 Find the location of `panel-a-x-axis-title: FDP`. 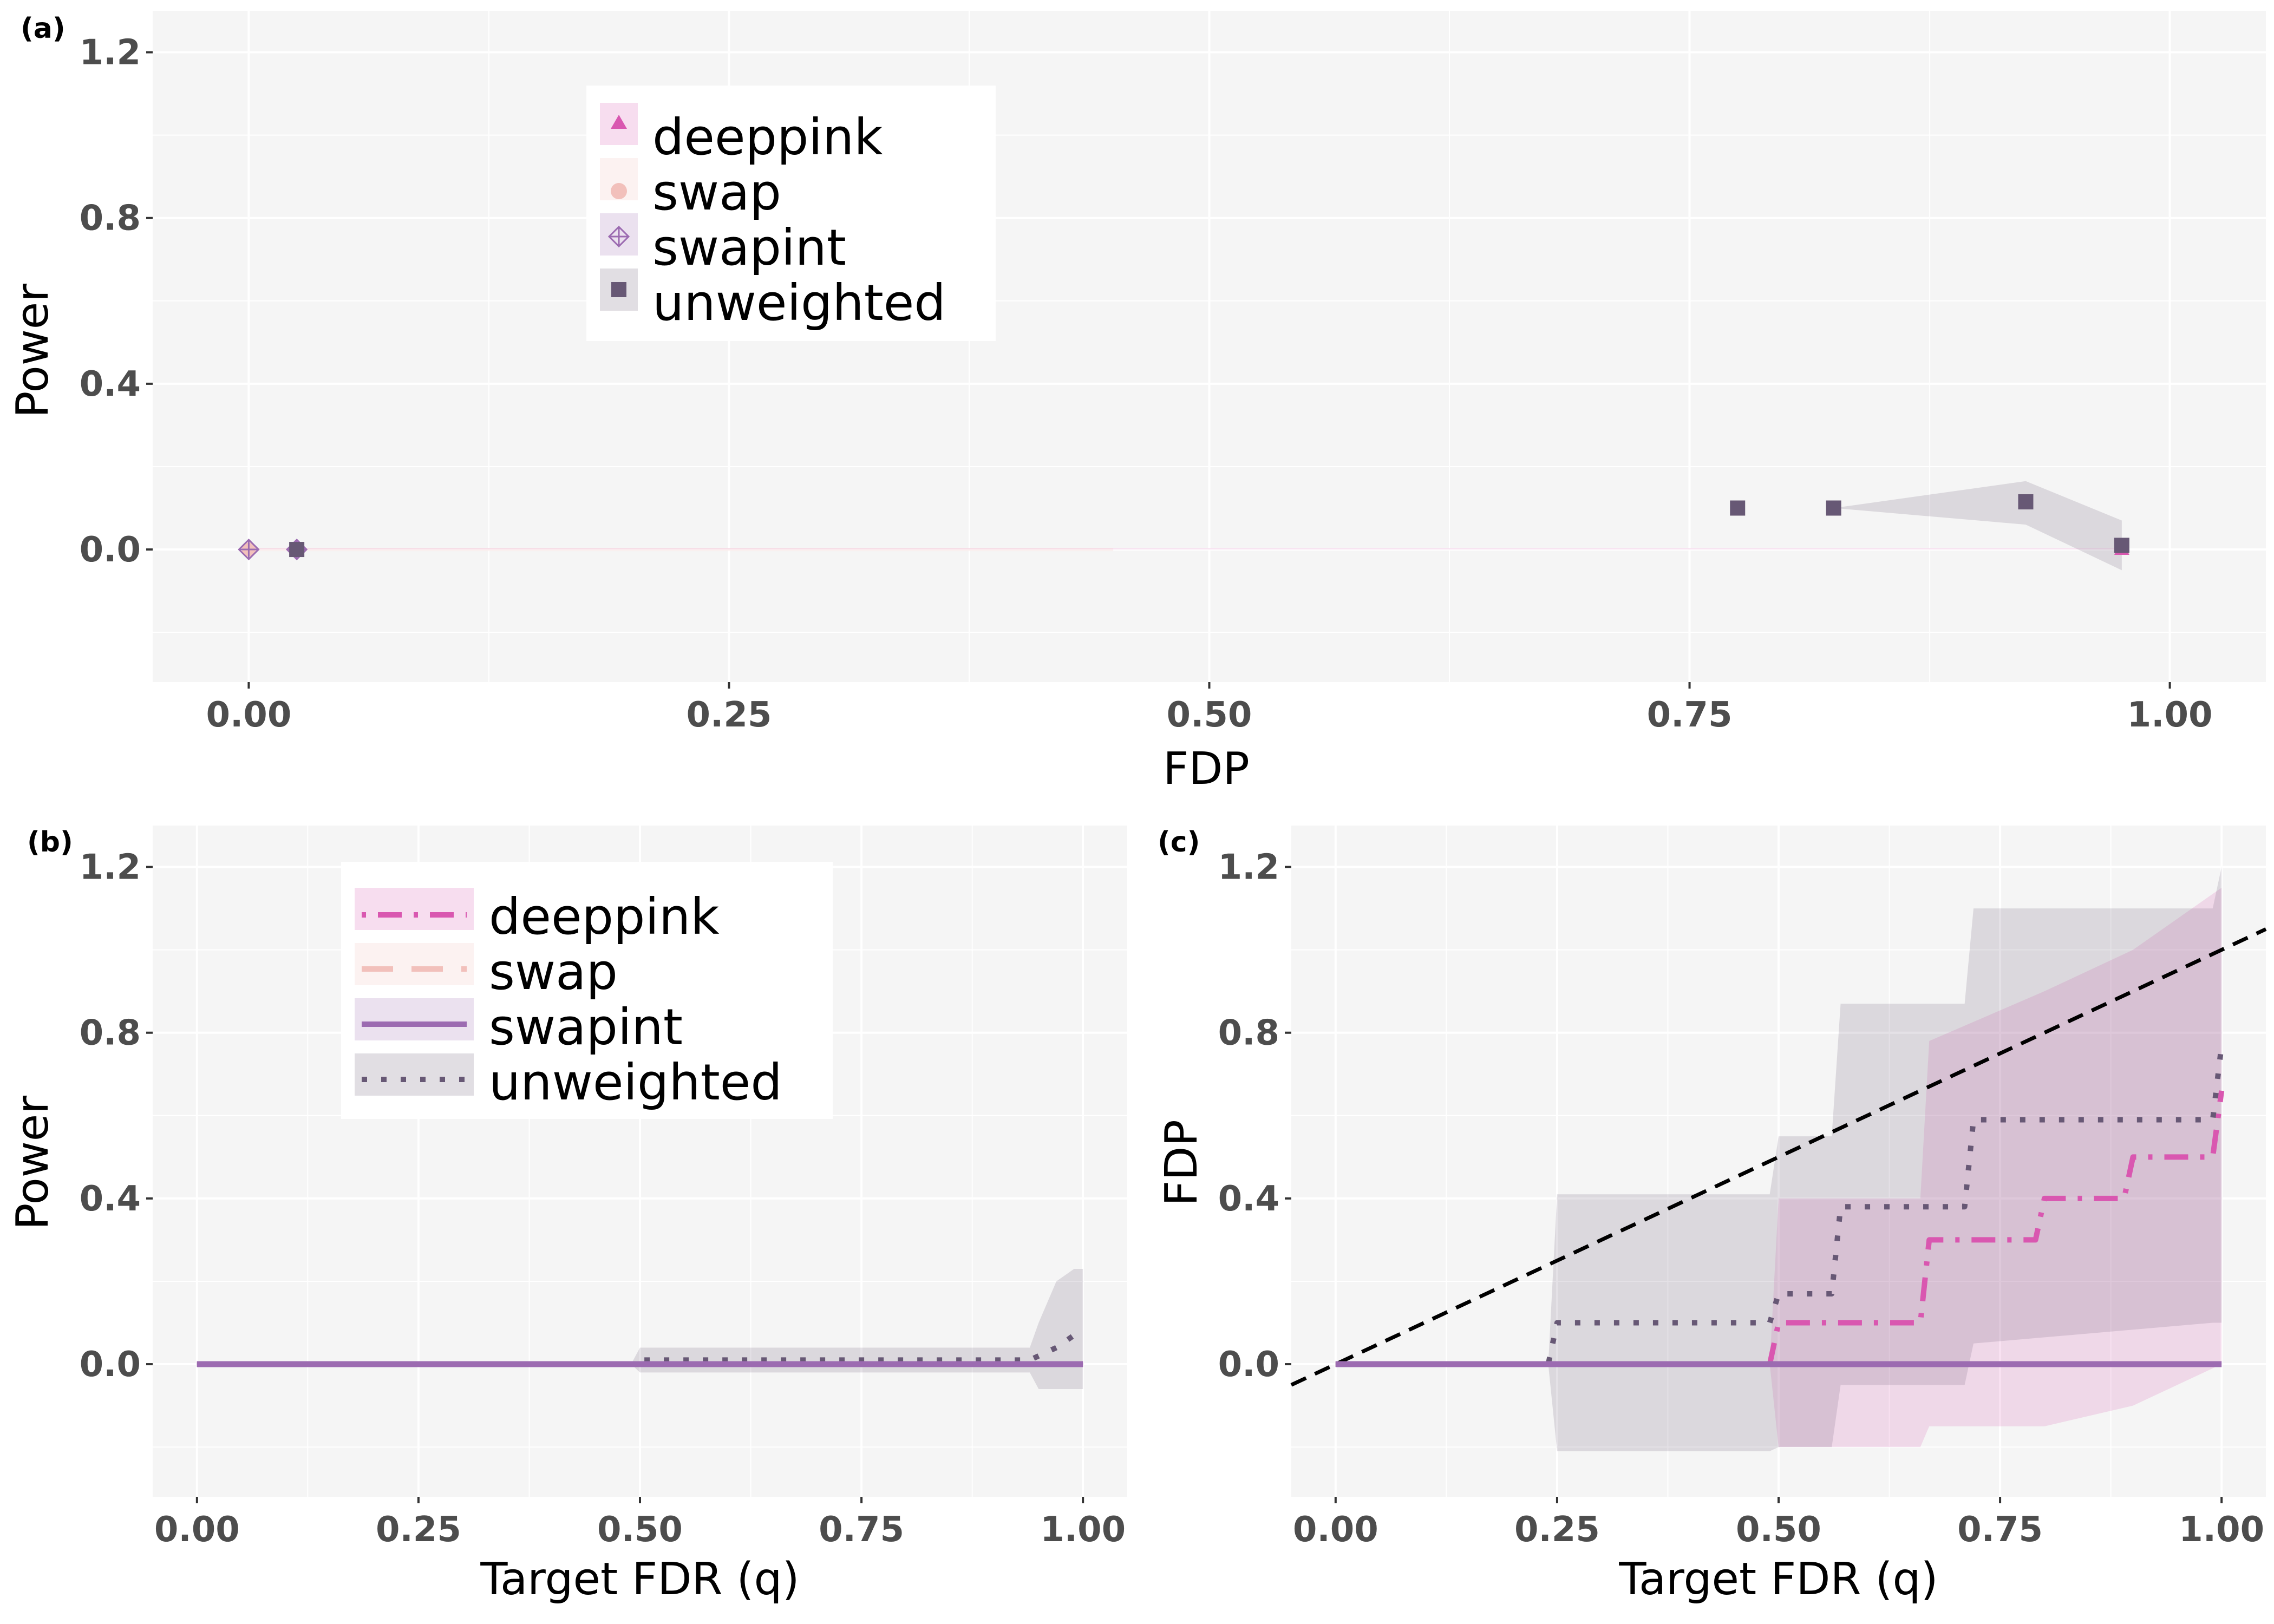

panel-a-x-axis-title: FDP is located at coordinates (1207, 769).